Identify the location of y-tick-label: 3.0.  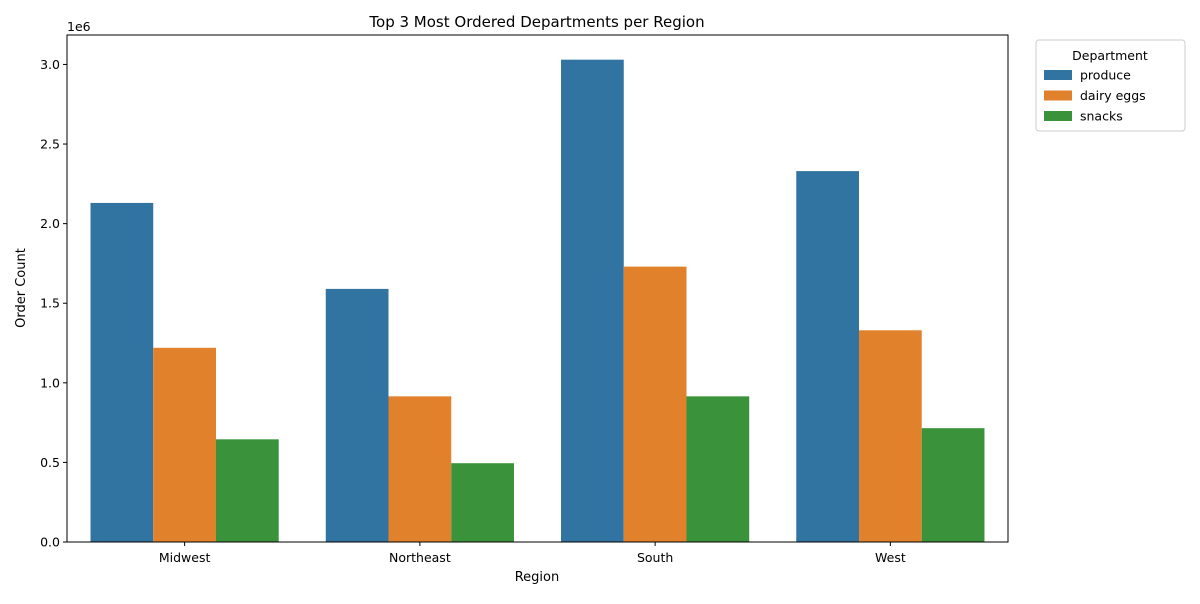
(50, 64).